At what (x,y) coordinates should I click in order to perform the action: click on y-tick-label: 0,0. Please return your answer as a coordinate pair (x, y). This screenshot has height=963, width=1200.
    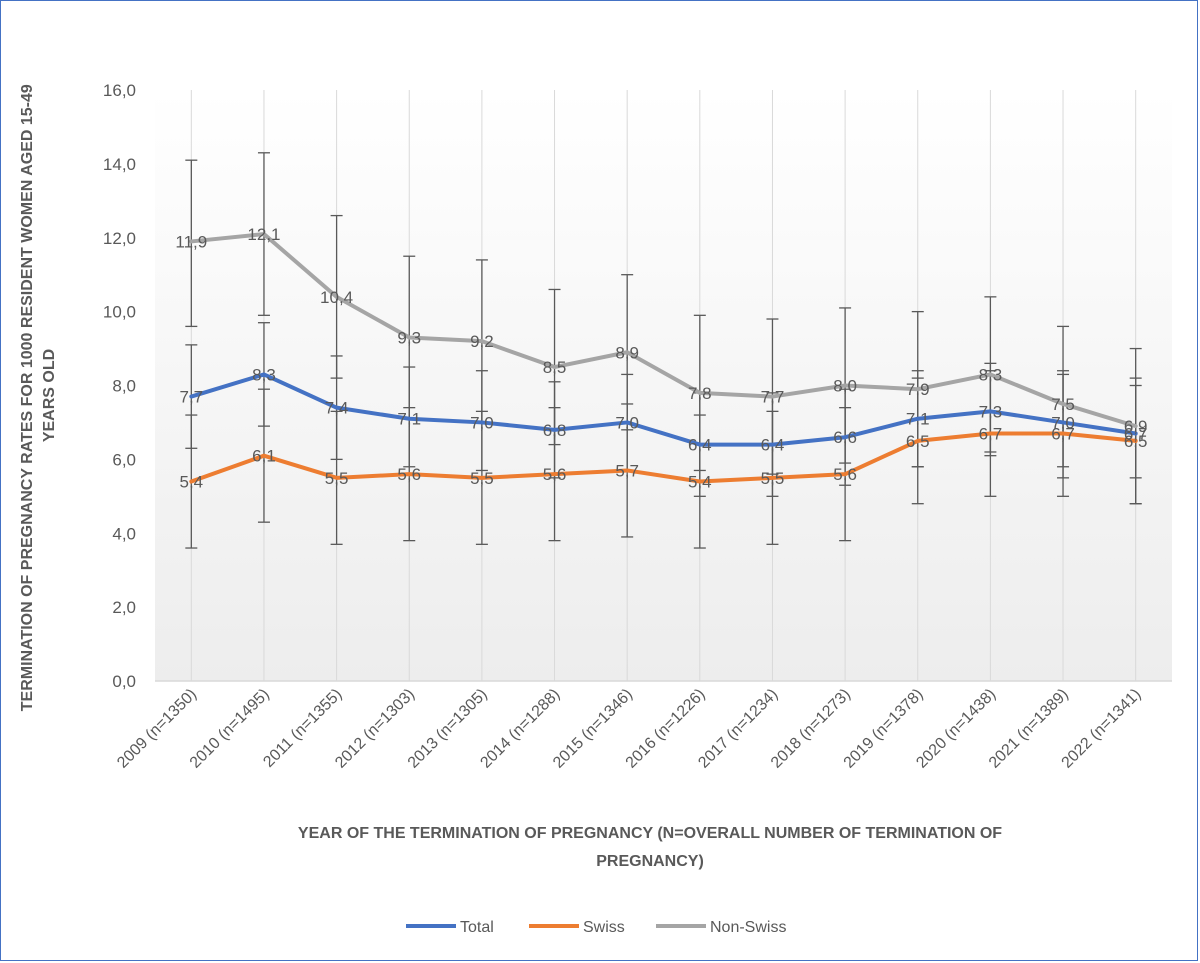
    Looking at the image, I should click on (124, 681).